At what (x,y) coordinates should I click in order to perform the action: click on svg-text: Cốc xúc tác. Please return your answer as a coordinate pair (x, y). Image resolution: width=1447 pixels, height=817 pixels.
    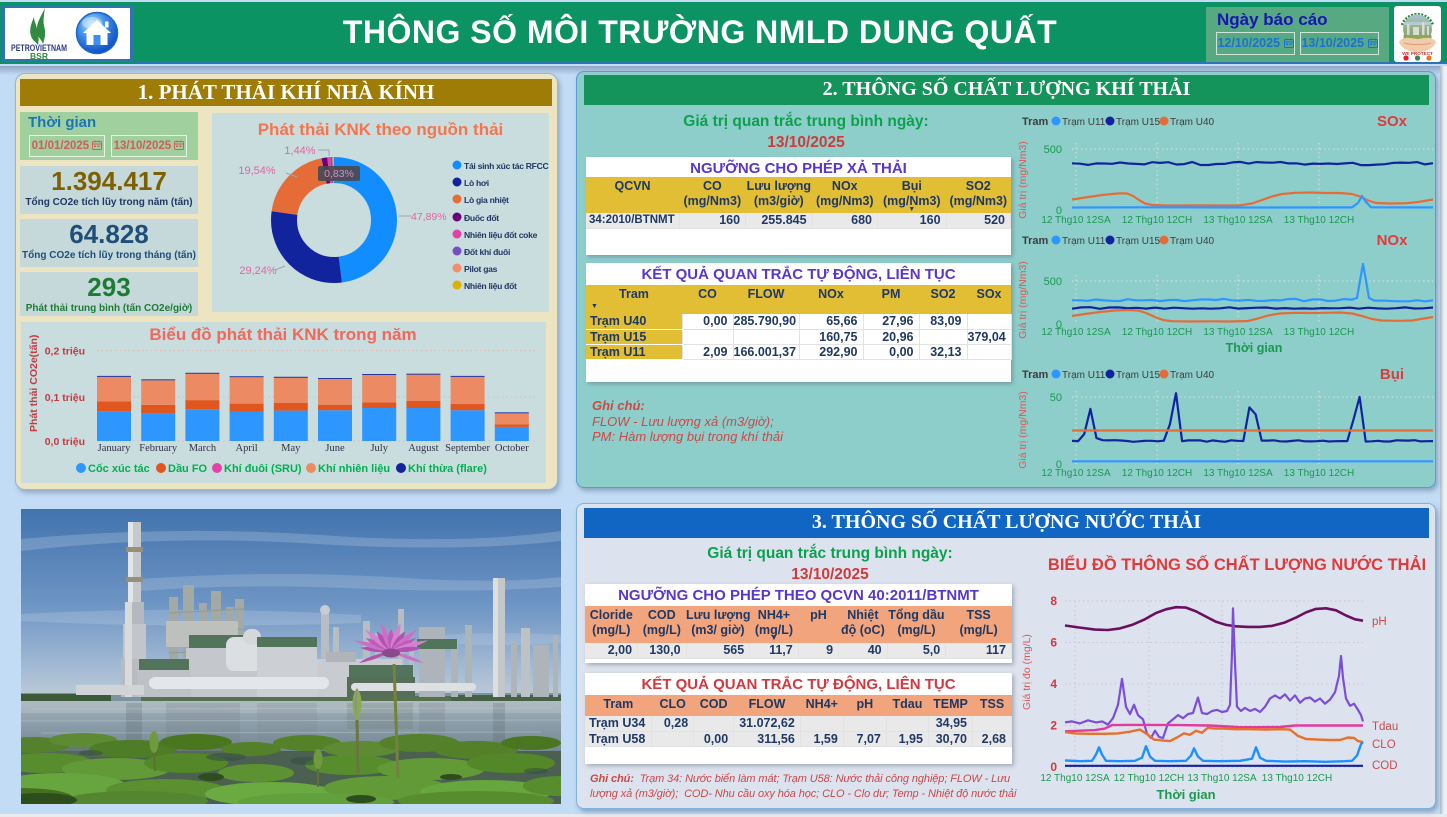
    Looking at the image, I should click on (119, 469).